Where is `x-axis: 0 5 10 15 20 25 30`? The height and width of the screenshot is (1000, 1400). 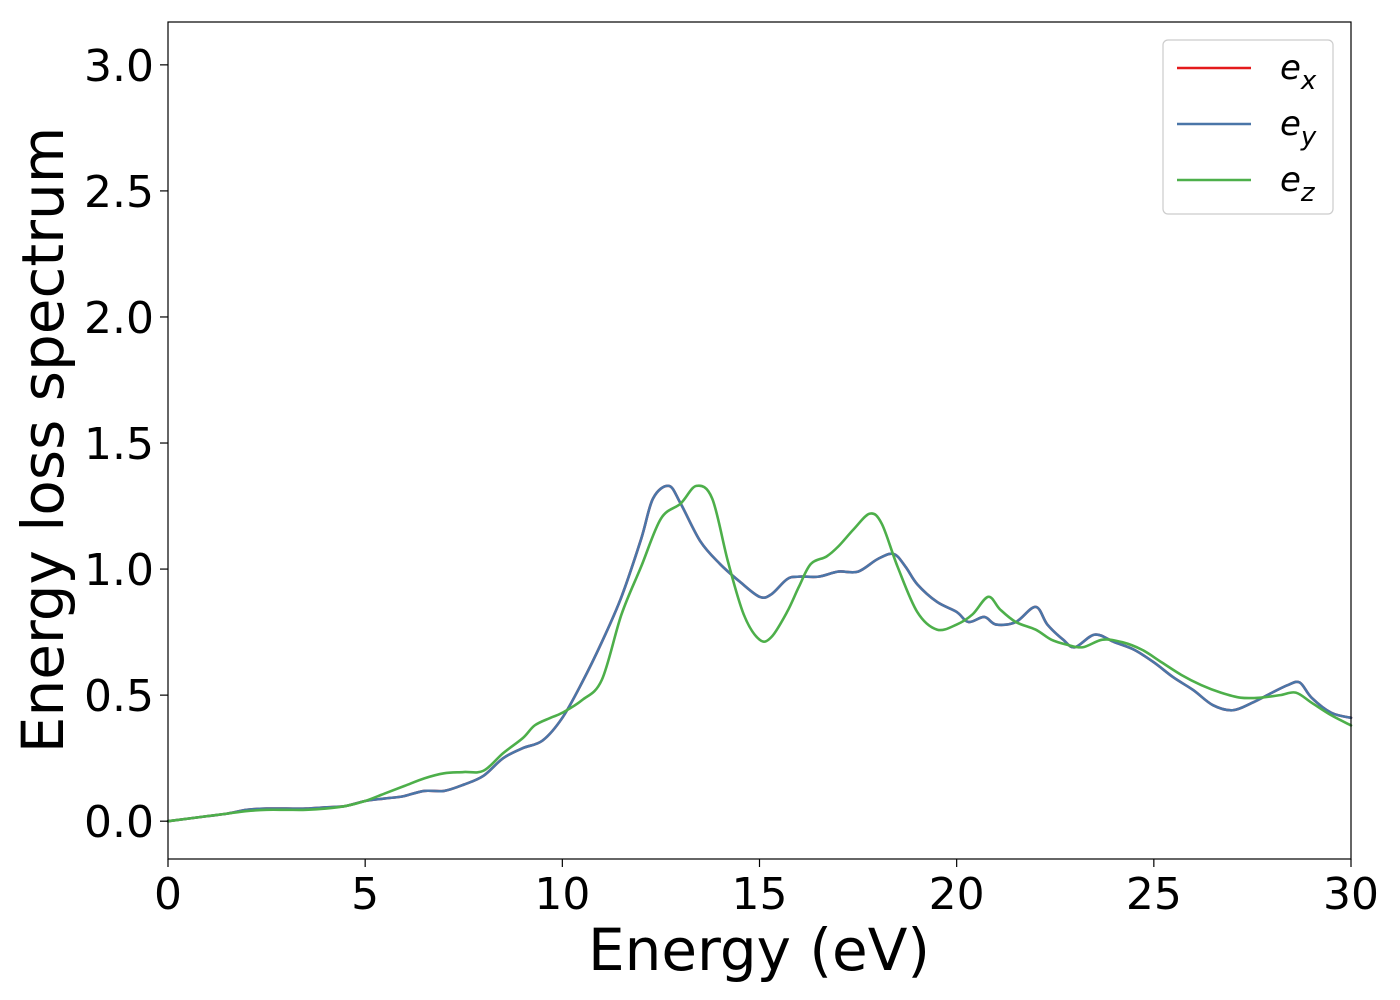 x-axis: 0 5 10 15 20 25 30 is located at coordinates (766, 889).